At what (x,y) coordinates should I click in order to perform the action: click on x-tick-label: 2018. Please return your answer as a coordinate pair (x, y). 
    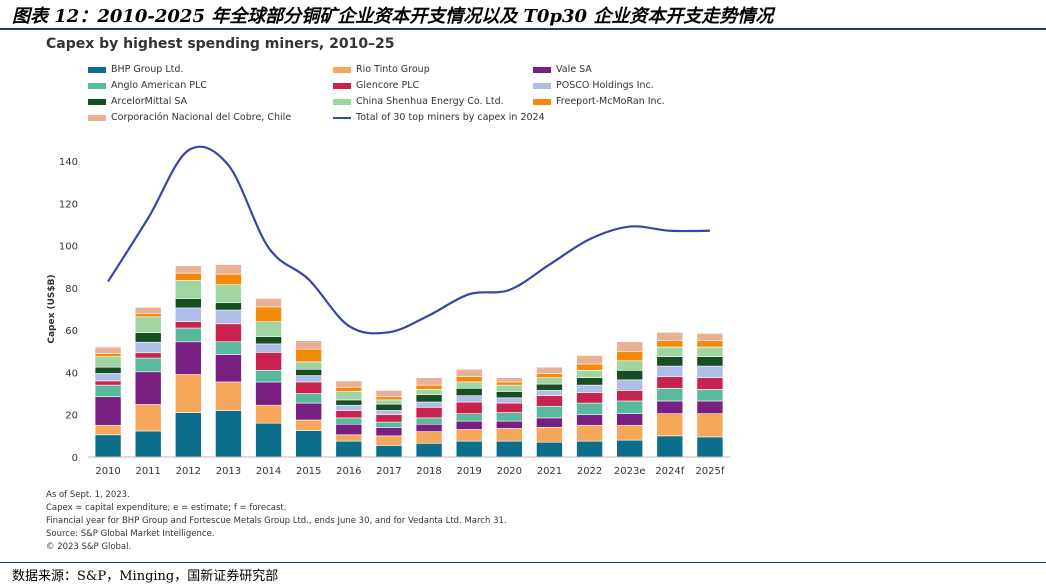
    Looking at the image, I should click on (428, 471).